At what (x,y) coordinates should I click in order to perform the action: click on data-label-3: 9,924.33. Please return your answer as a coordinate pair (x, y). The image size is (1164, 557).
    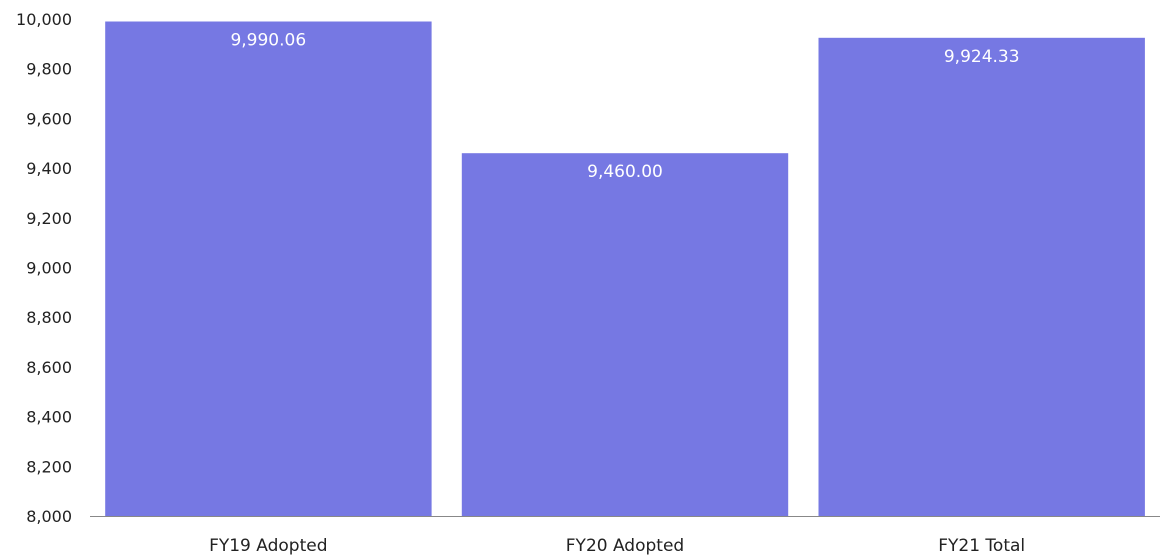
    Looking at the image, I should click on (982, 57).